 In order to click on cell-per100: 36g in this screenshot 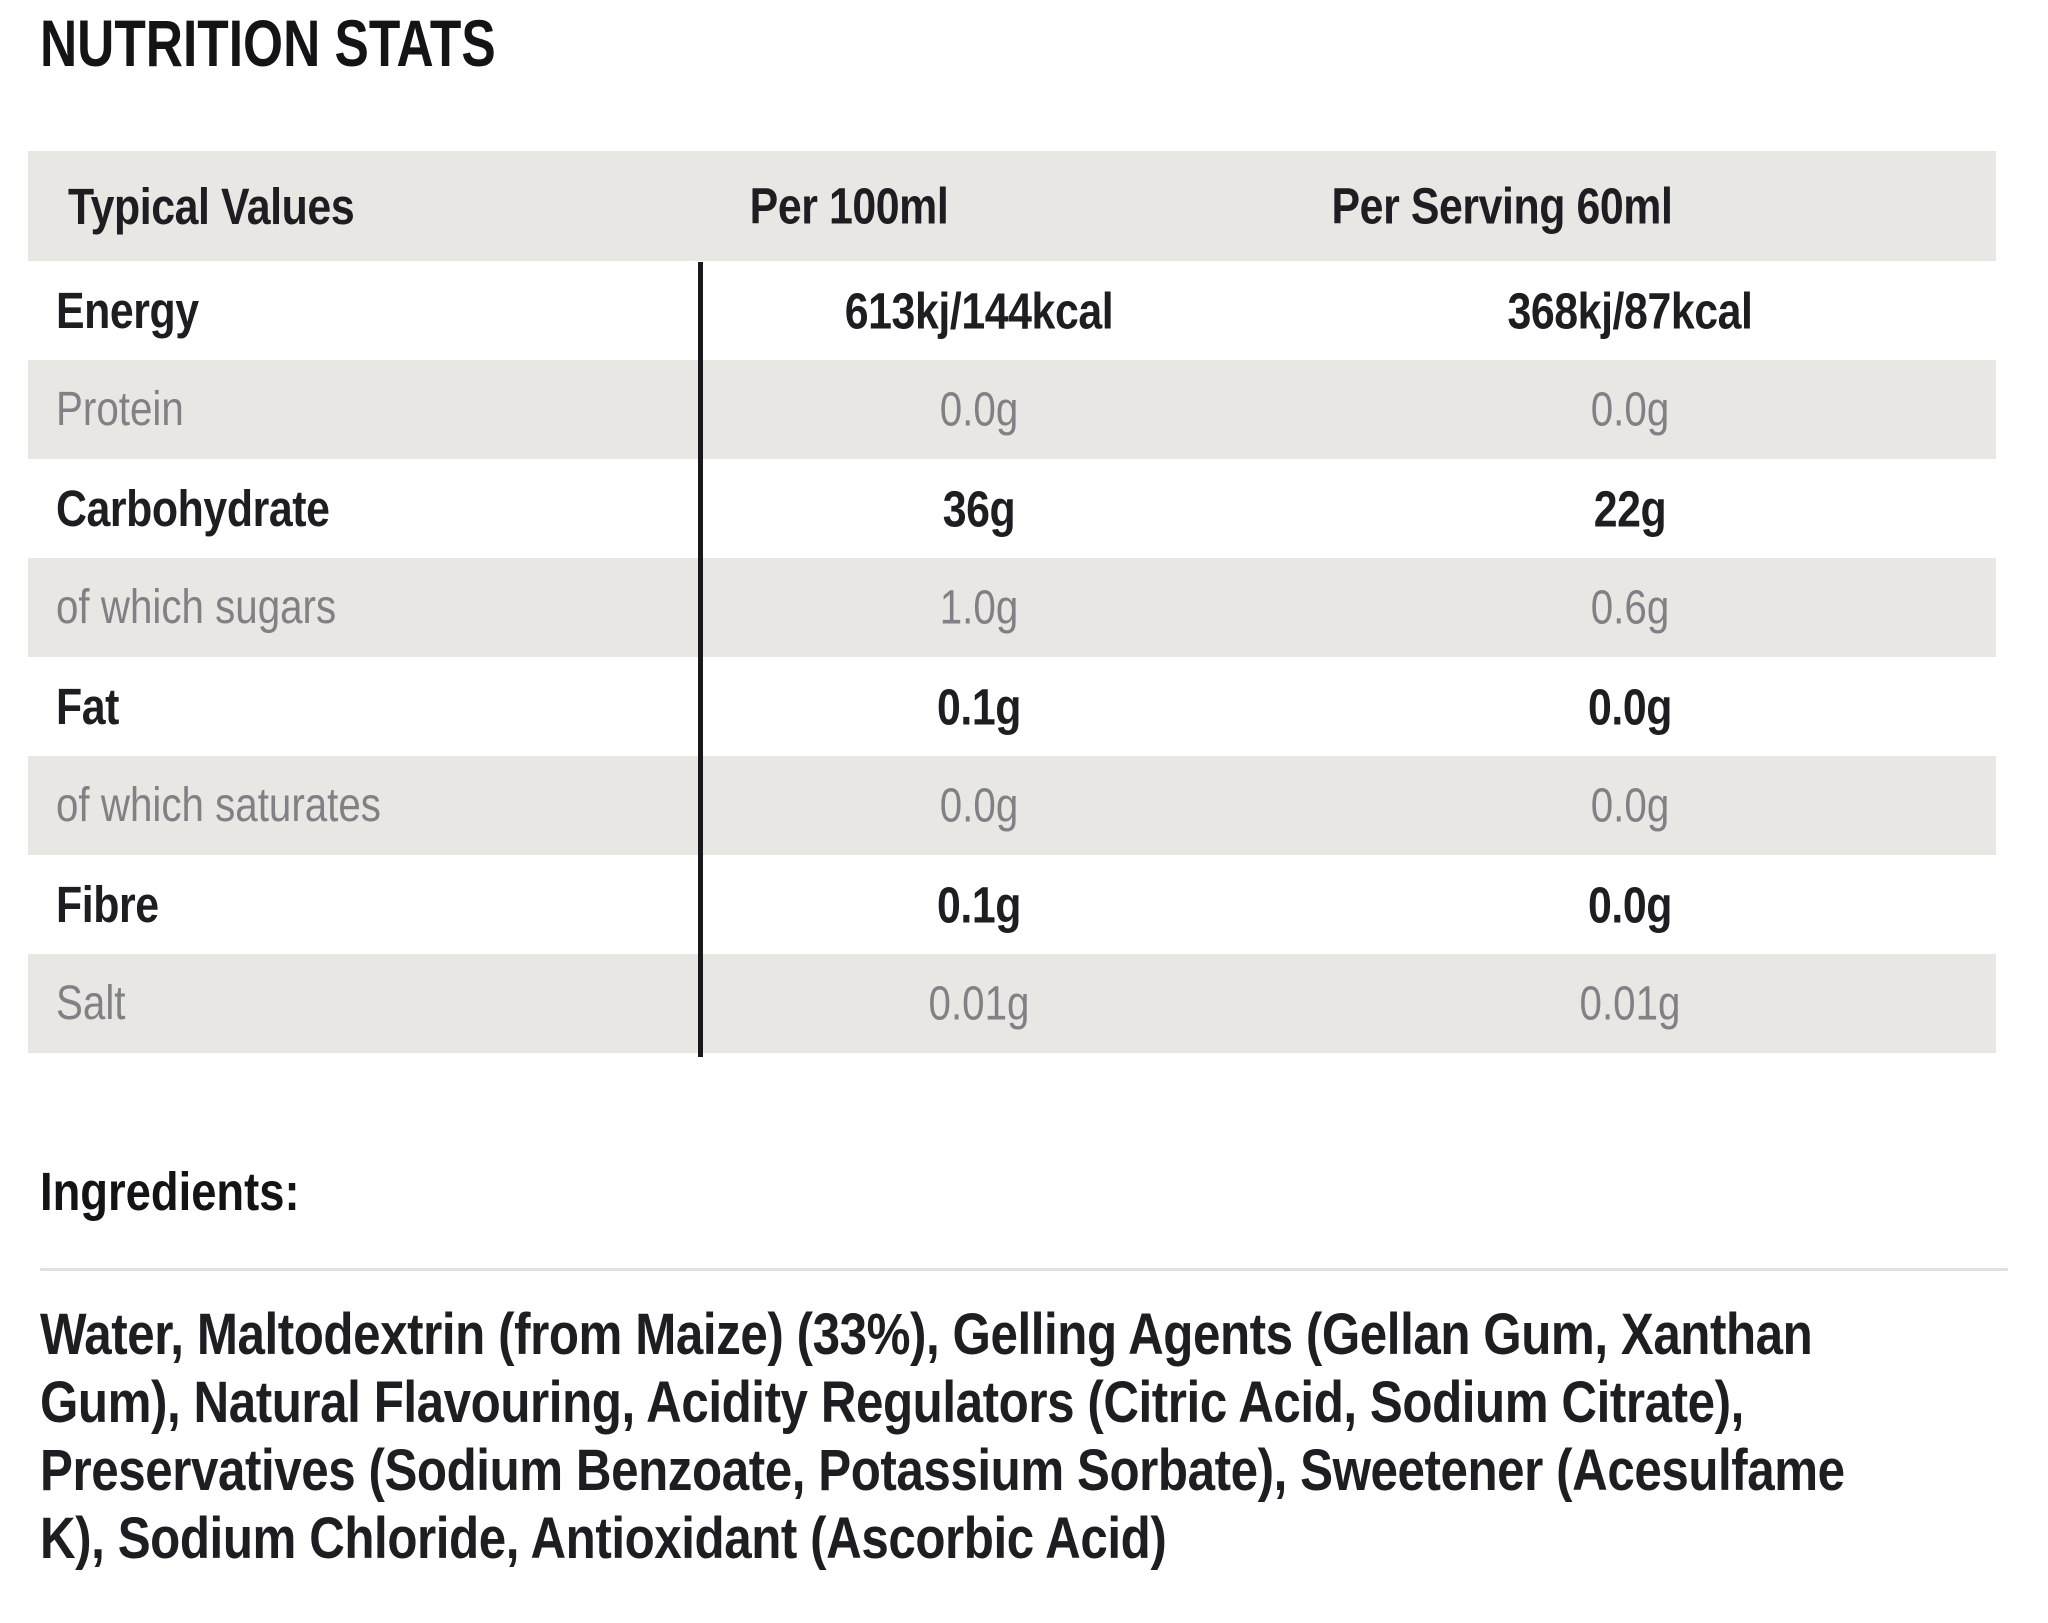, I will do `click(978, 508)`.